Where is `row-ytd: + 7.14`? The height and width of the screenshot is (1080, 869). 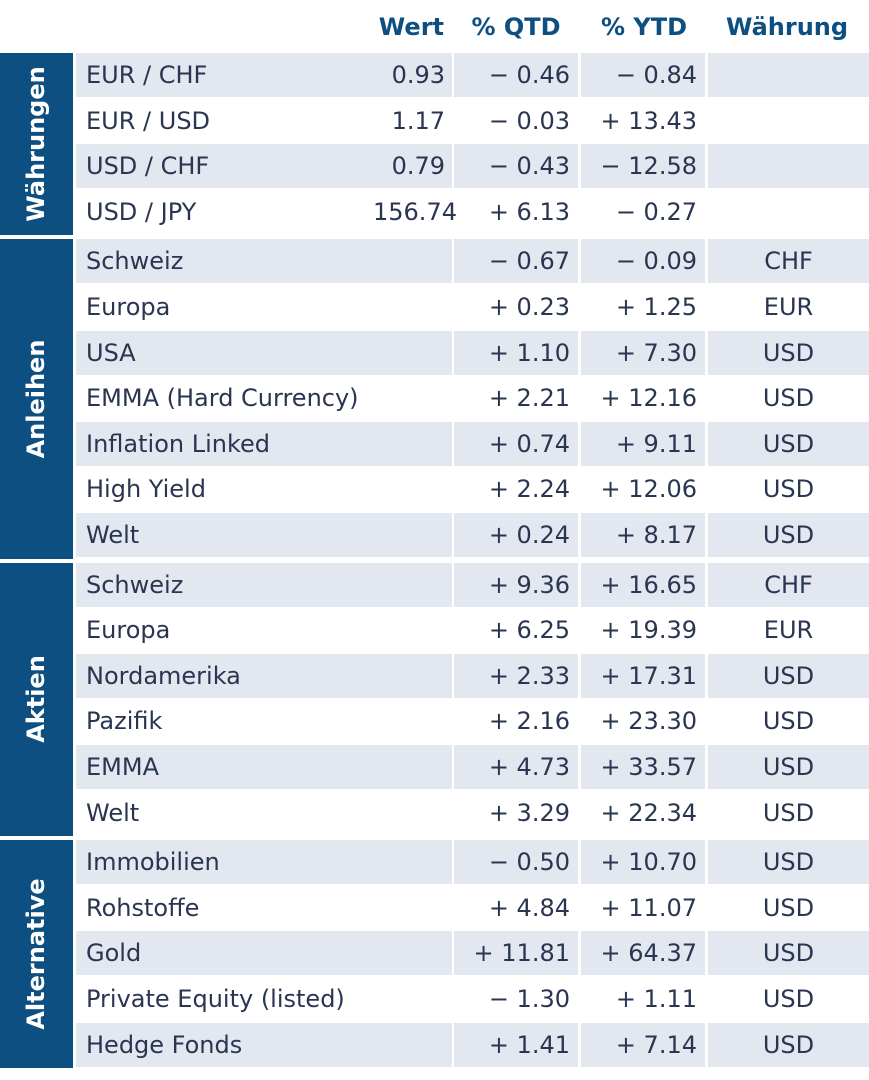
row-ytd: + 7.14 is located at coordinates (643, 1044).